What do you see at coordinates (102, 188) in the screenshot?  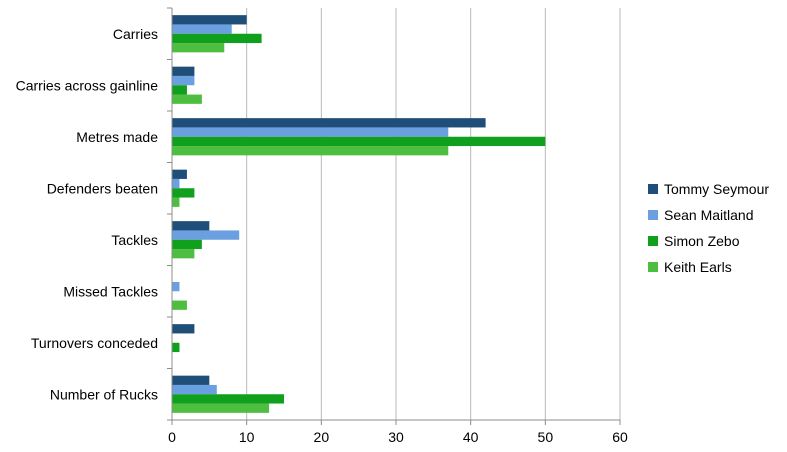 I see `category-label: Defenders beaten` at bounding box center [102, 188].